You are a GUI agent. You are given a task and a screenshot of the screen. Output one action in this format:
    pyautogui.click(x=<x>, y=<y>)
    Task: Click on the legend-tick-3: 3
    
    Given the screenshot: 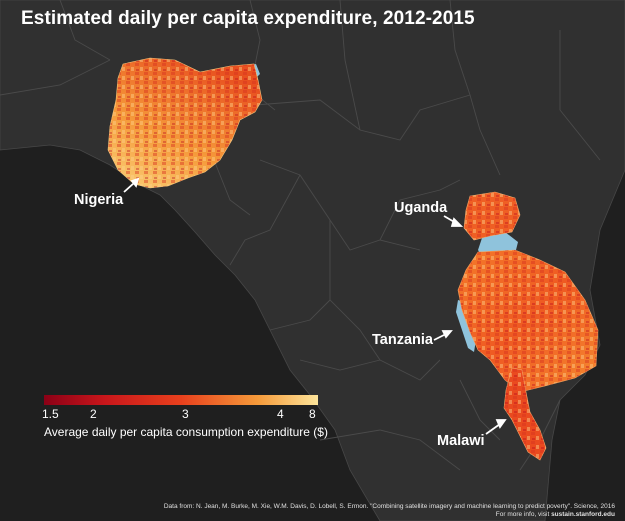 What is the action you would take?
    pyautogui.click(x=185, y=414)
    